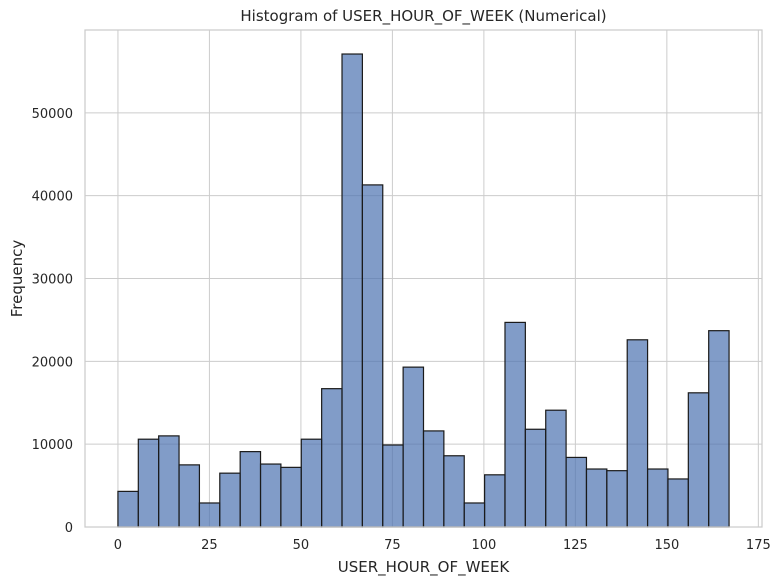 The height and width of the screenshot is (584, 783). Describe the element at coordinates (17, 279) in the screenshot. I see `y-axis-label: Frequency` at that location.